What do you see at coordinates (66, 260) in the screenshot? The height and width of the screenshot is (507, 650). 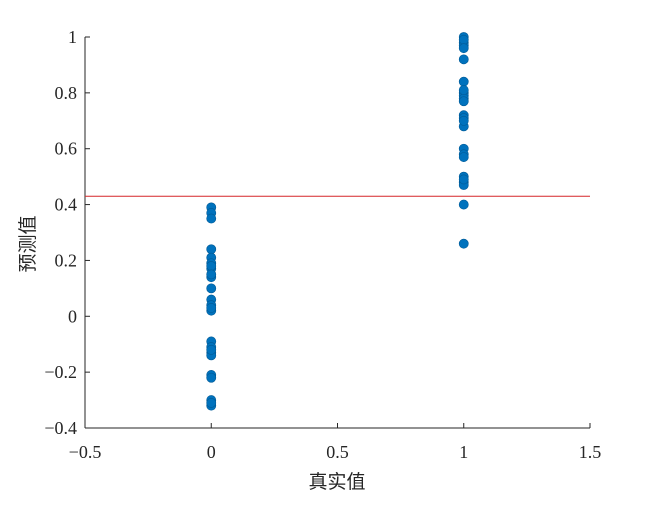 I see `y-tick-label: 0.2` at bounding box center [66, 260].